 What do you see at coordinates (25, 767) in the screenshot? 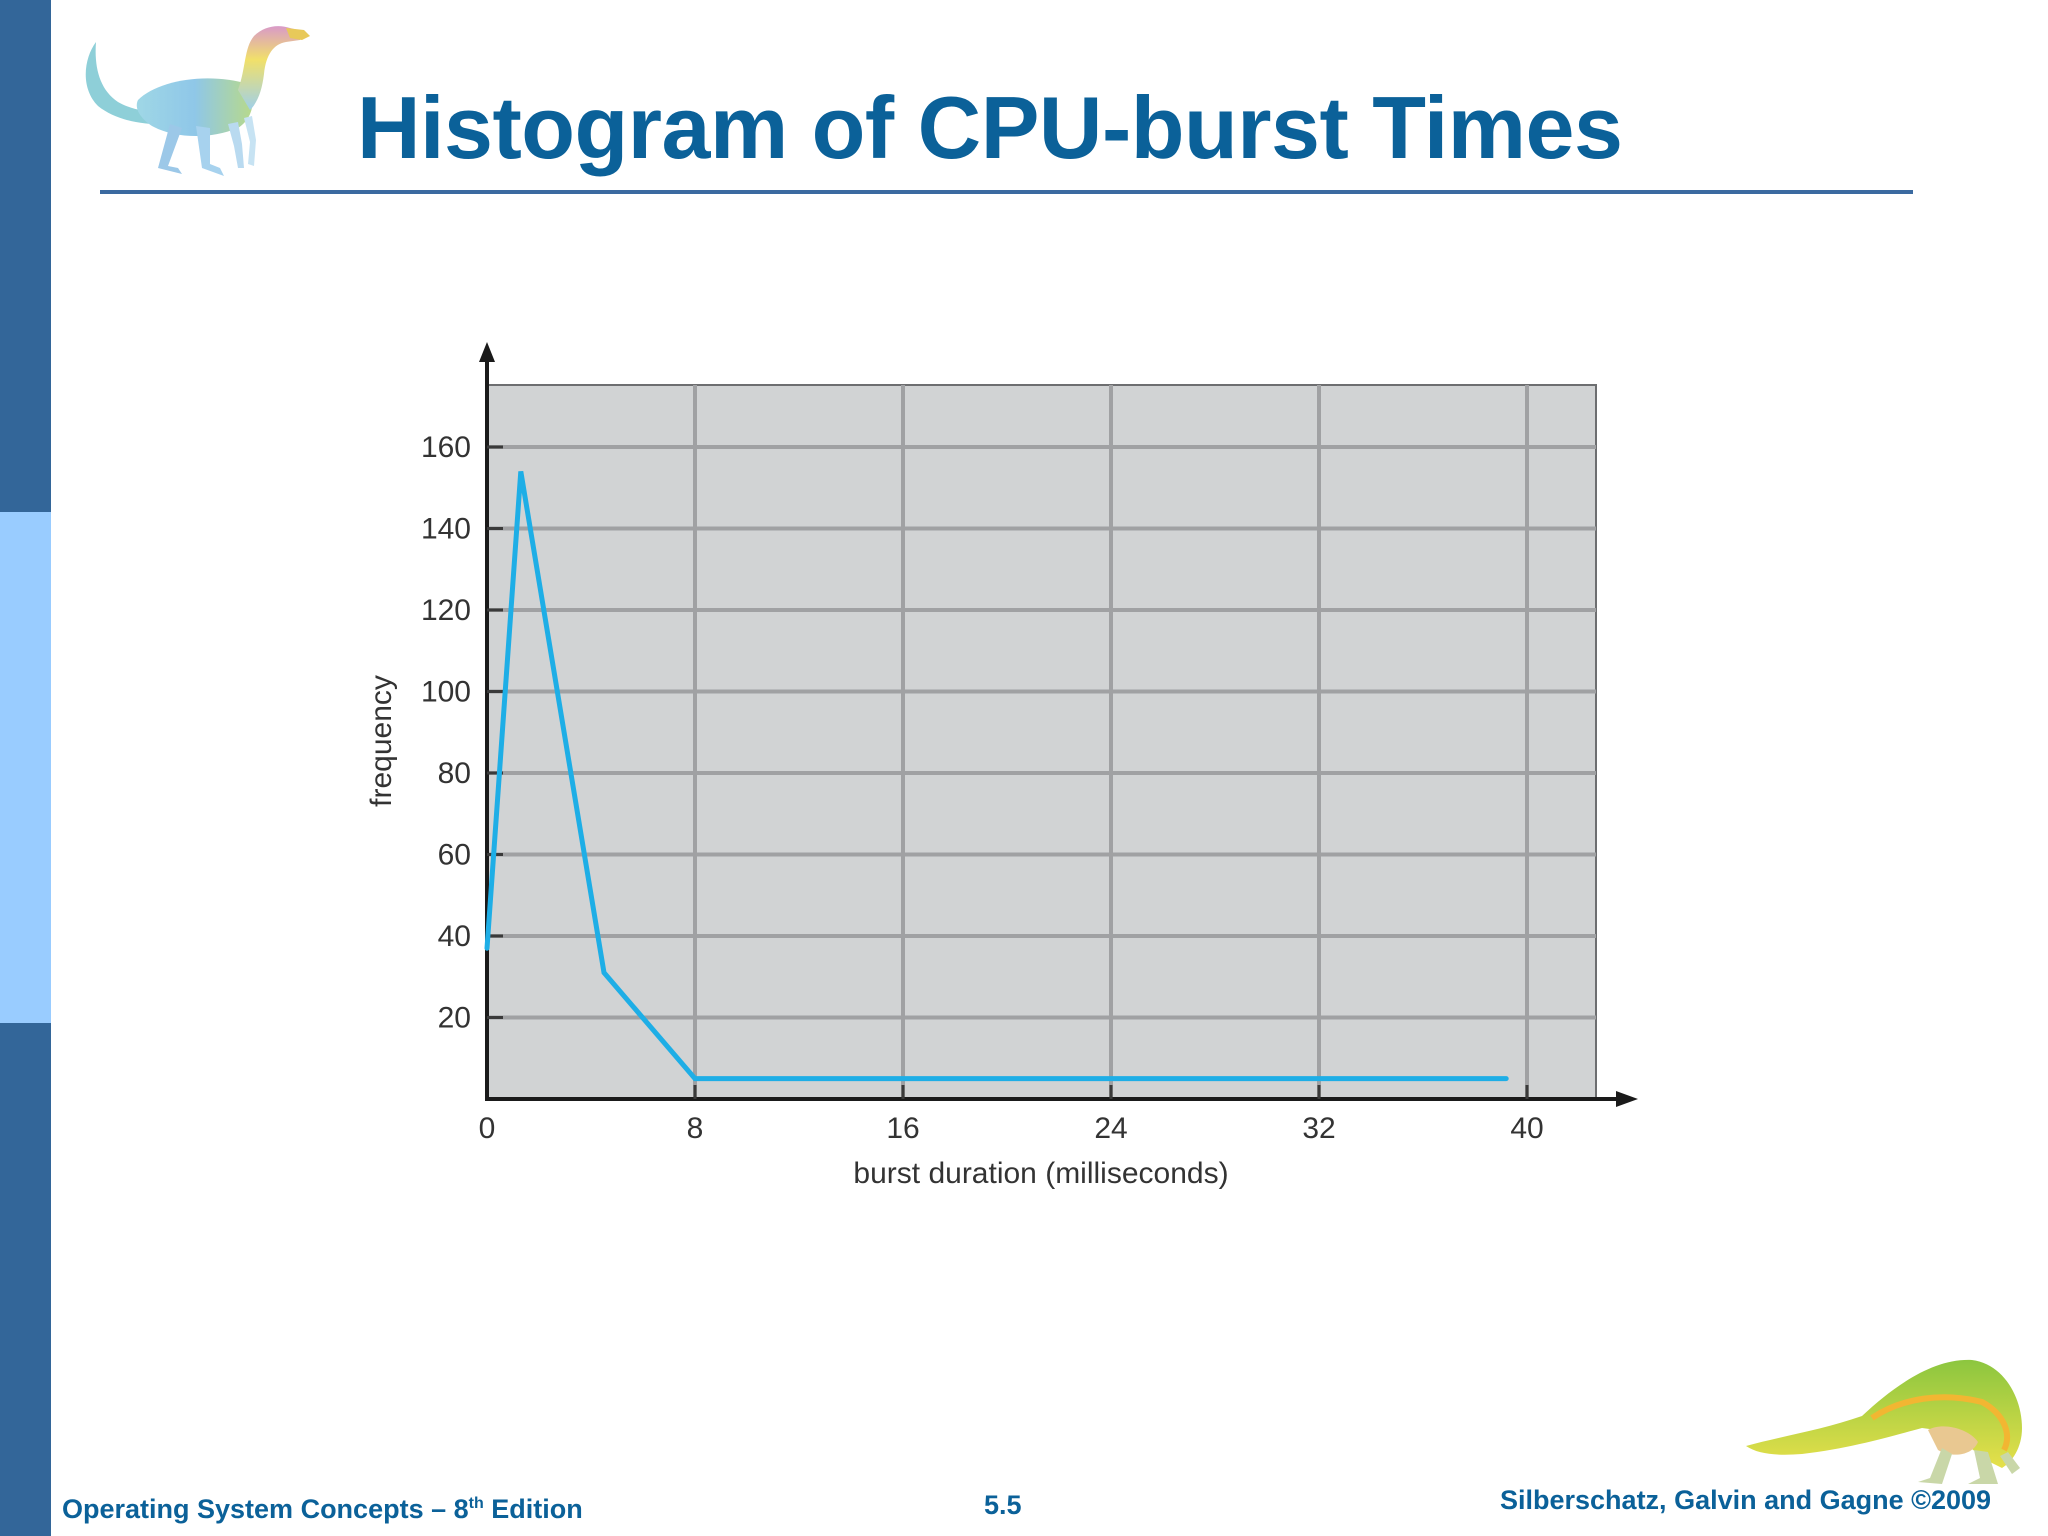
I see `sidebar-light-middle` at bounding box center [25, 767].